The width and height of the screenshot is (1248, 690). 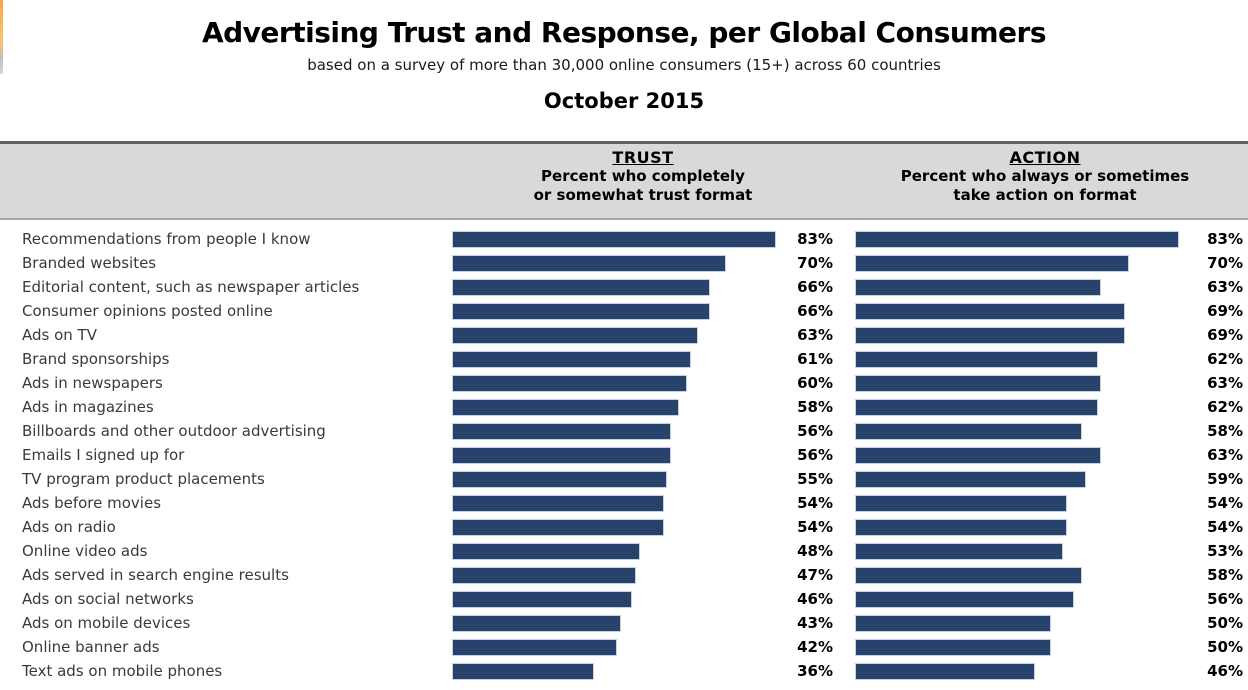 What do you see at coordinates (1225, 599) in the screenshot?
I see `action-value: 56%` at bounding box center [1225, 599].